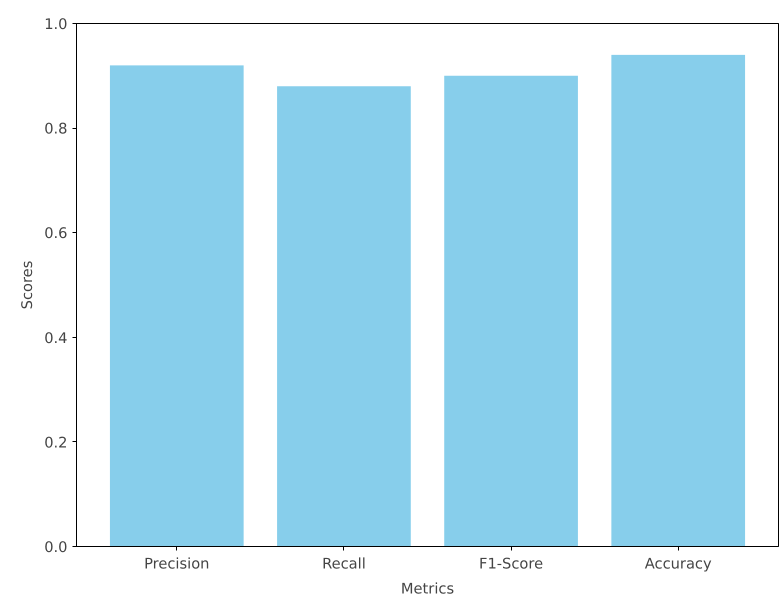 The image size is (779, 602). Describe the element at coordinates (344, 564) in the screenshot. I see `x-tick-label: Recall` at that location.